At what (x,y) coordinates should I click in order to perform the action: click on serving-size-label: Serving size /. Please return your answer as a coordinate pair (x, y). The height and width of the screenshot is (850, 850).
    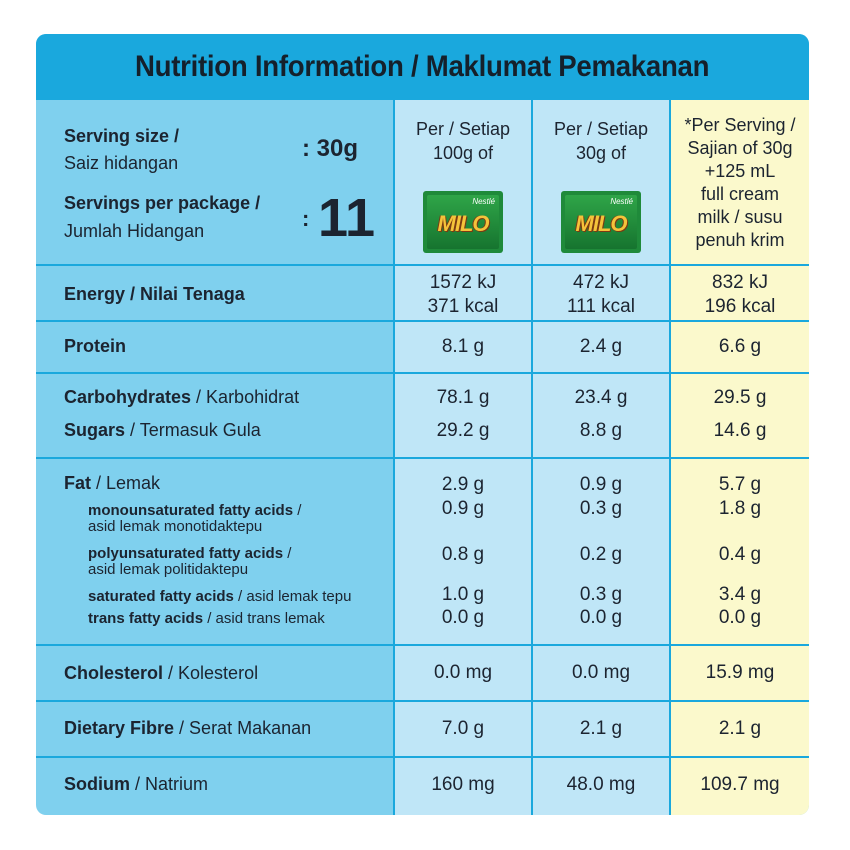
    Looking at the image, I should click on (122, 136).